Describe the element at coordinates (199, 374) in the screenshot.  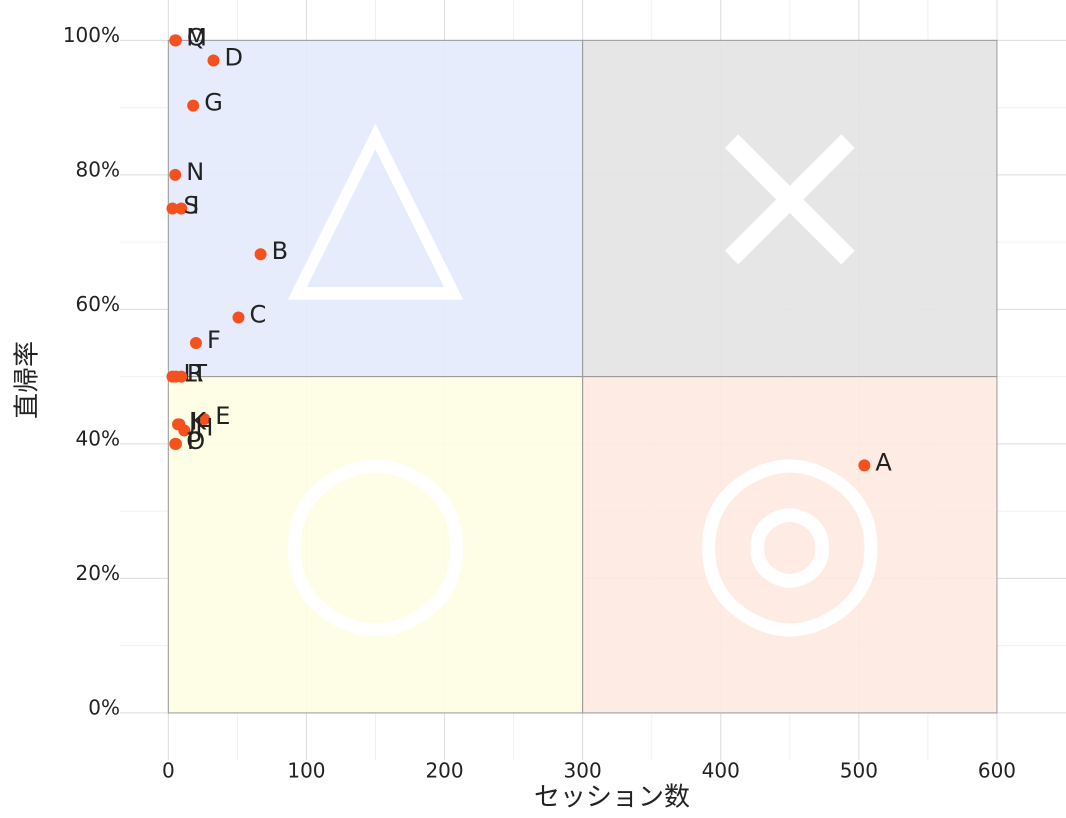
I see `point-label: T` at that location.